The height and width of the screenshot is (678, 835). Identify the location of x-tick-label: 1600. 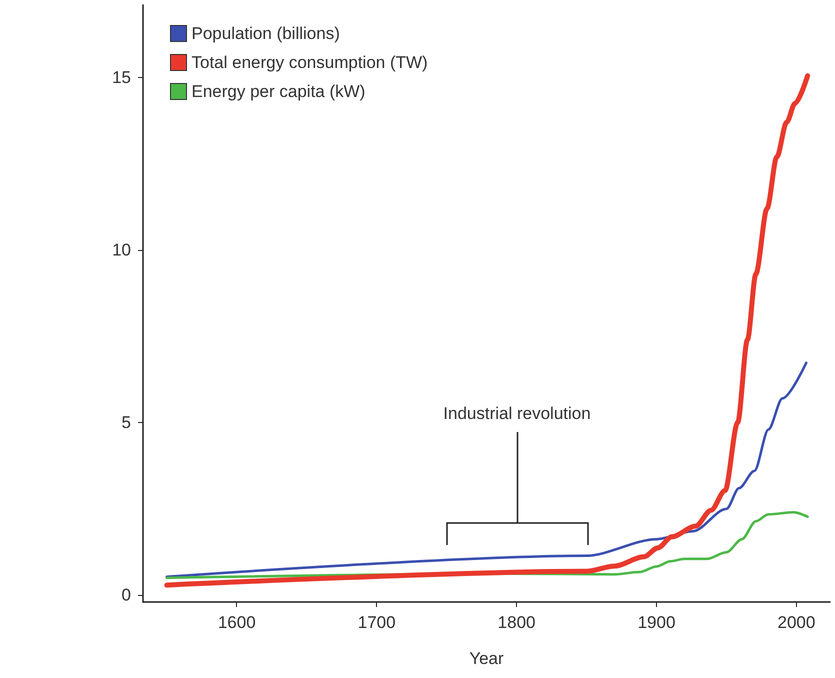
(237, 622).